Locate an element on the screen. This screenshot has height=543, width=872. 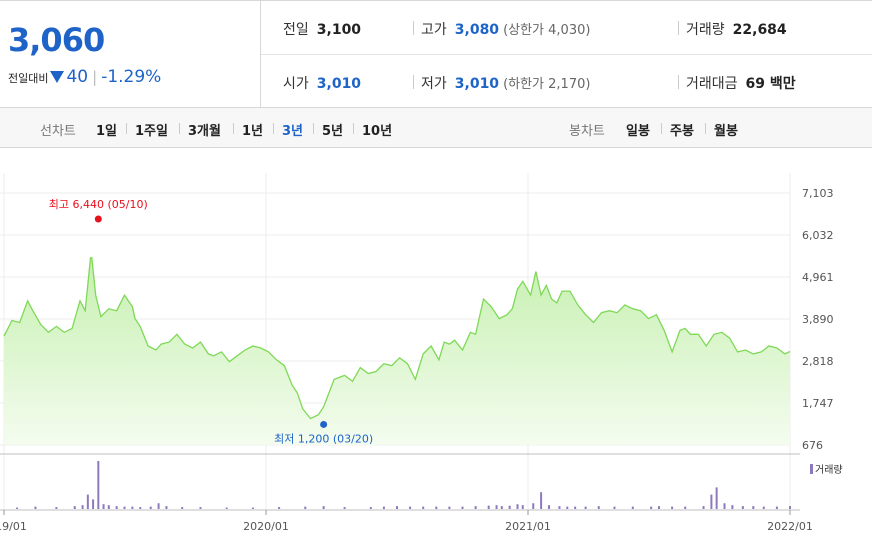
y-tick-label: 2,818 is located at coordinates (818, 361).